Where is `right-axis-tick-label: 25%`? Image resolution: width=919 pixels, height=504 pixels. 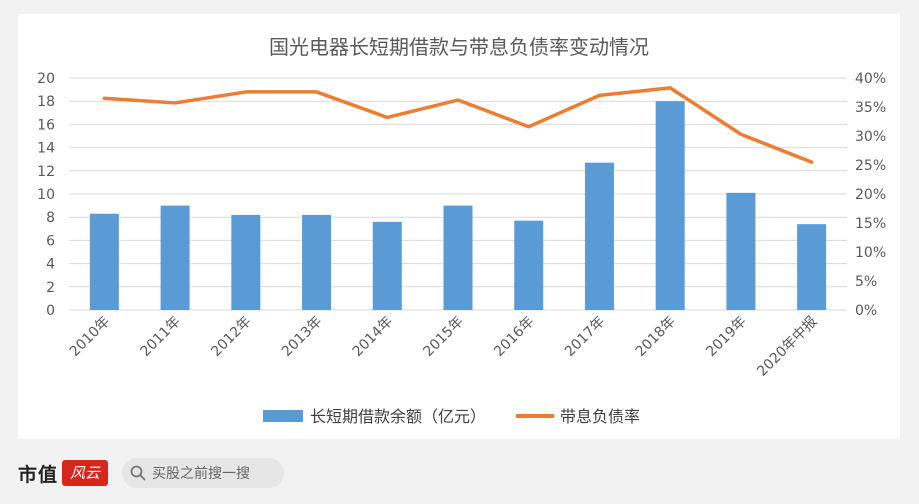 right-axis-tick-label: 25% is located at coordinates (870, 166).